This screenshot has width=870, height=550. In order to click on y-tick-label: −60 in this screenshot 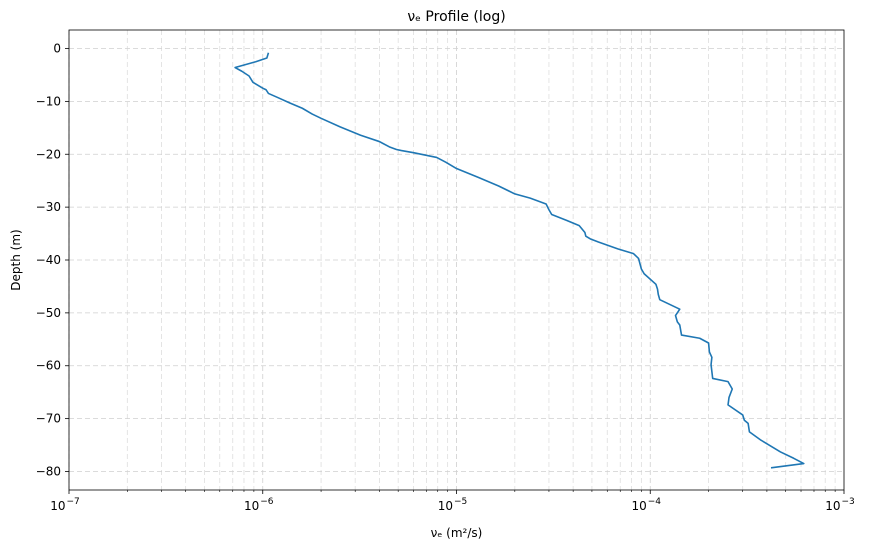, I will do `click(48, 366)`.